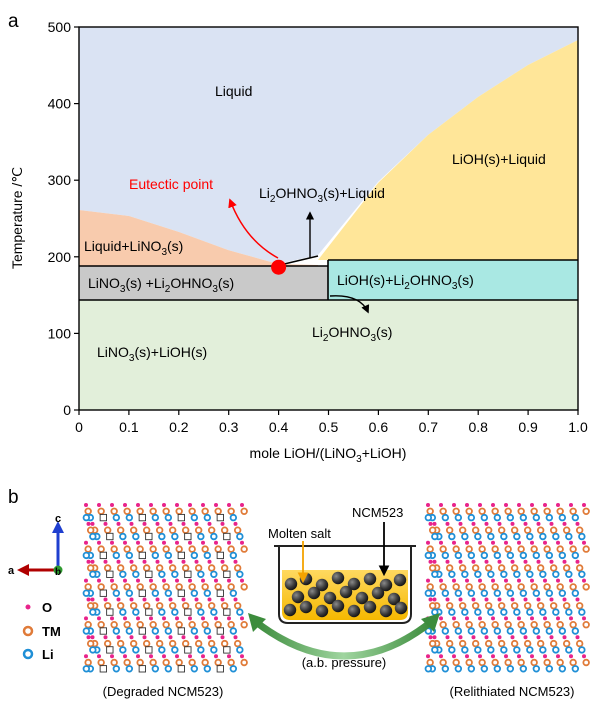 The image size is (600, 710). I want to click on pressure-label: (a.b. pressure), so click(344, 662).